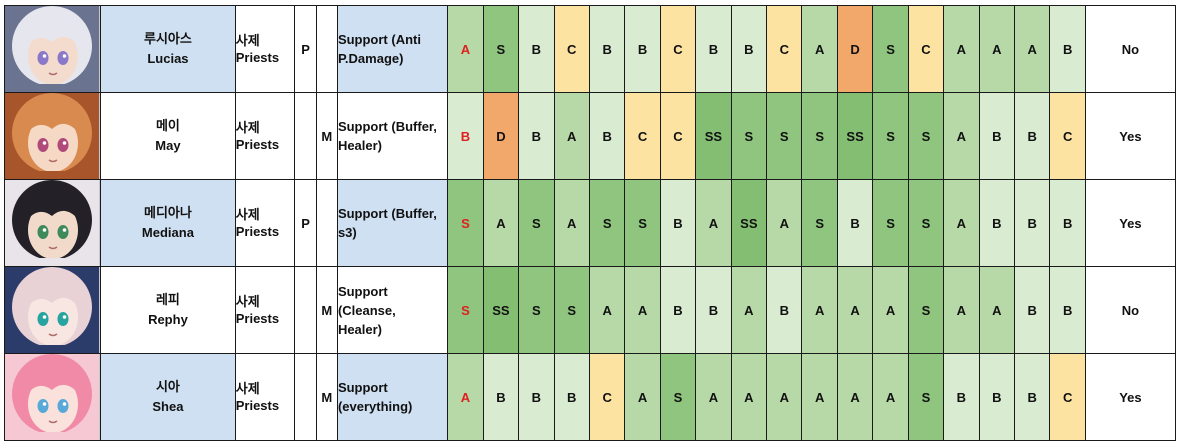 The width and height of the screenshot is (1181, 445). What do you see at coordinates (167, 299) in the screenshot?
I see `name-korean: 레피` at bounding box center [167, 299].